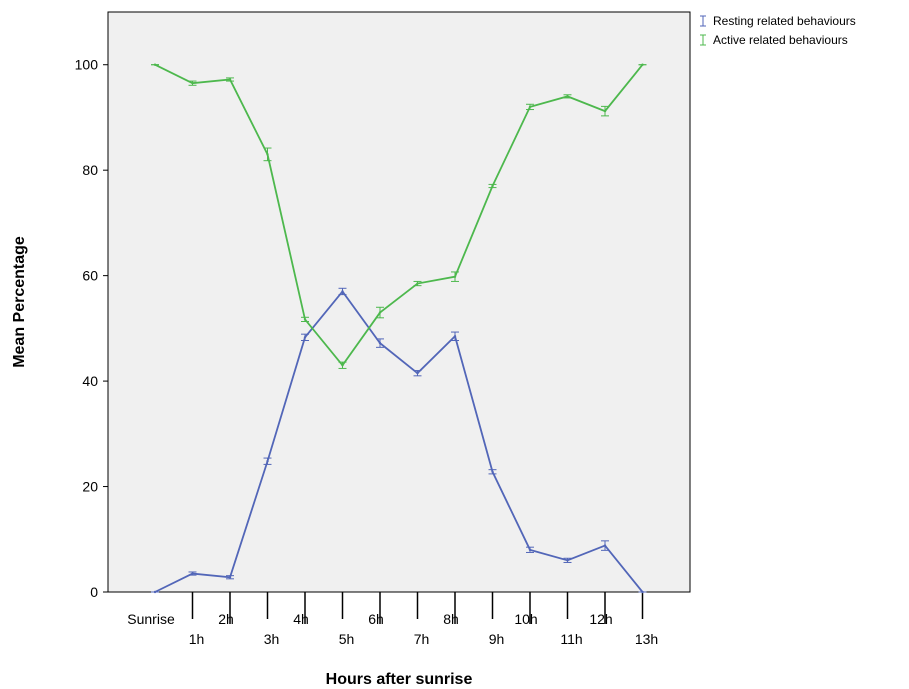 The image size is (909, 689). I want to click on x-tick-label: Sunrise, so click(151, 619).